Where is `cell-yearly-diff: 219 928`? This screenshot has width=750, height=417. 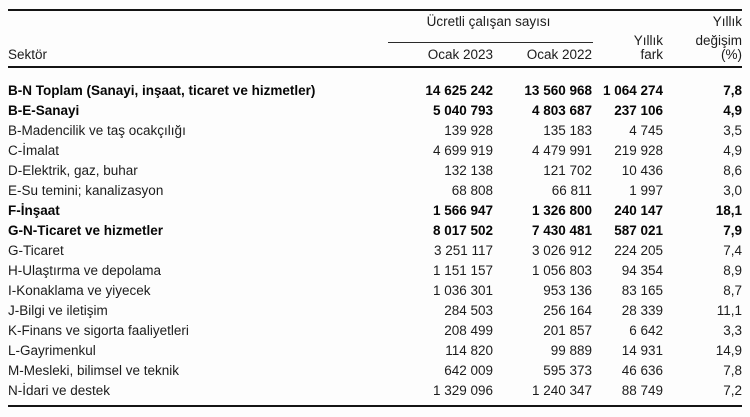
cell-yearly-diff: 219 928 is located at coordinates (638, 150).